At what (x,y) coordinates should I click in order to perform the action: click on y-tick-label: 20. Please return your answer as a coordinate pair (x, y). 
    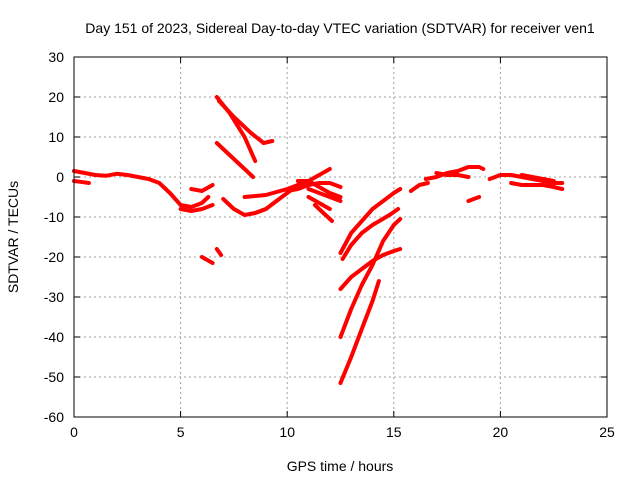
    Looking at the image, I should click on (56, 97).